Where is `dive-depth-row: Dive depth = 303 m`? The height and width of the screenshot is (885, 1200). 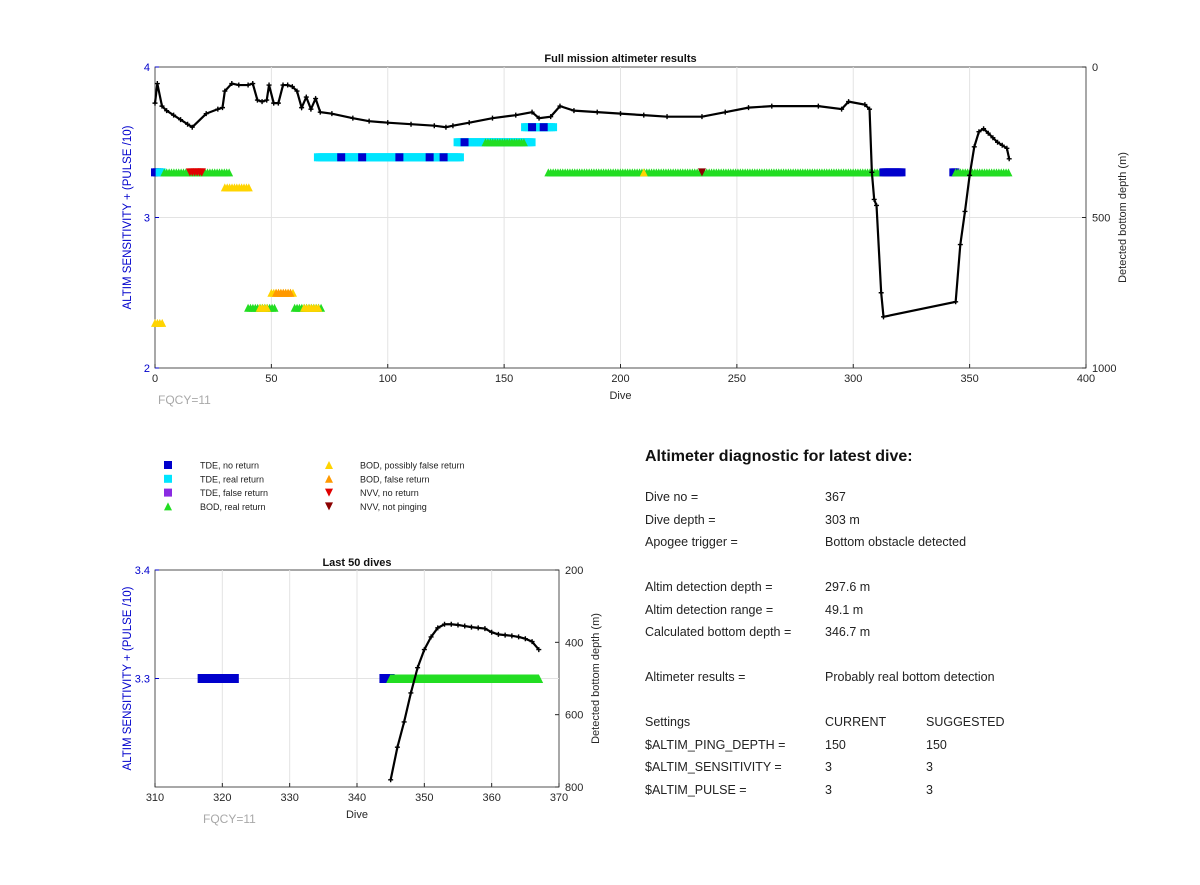
dive-depth-row: Dive depth = 303 m is located at coordinates (915, 524).